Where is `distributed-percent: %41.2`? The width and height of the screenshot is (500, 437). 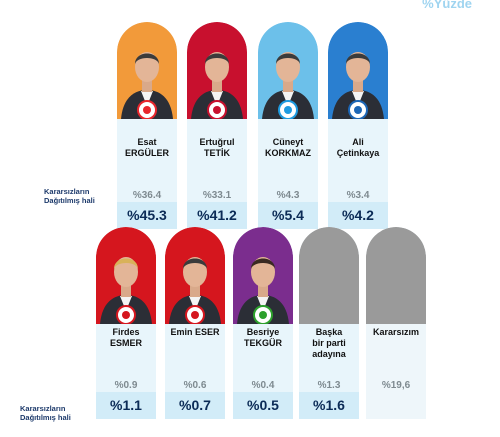 distributed-percent: %41.2 is located at coordinates (217, 215).